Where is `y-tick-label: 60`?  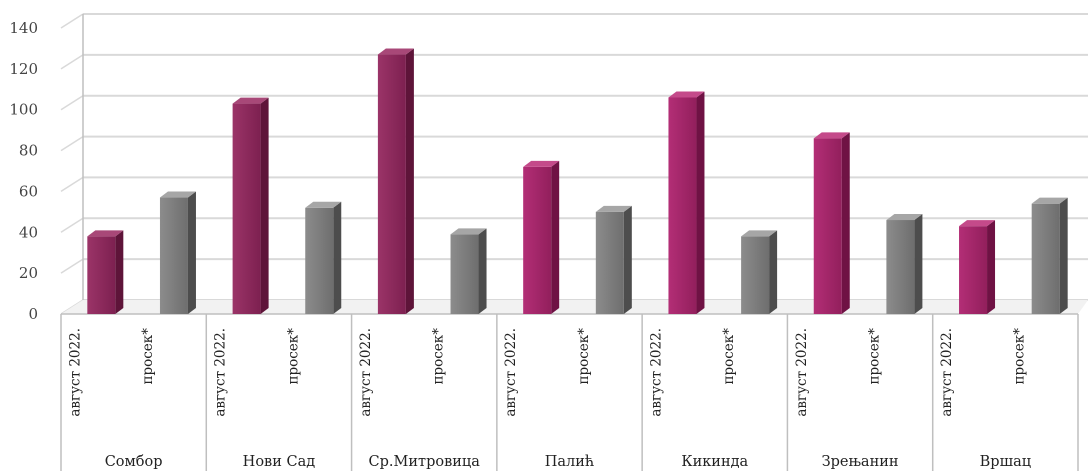
y-tick-label: 60 is located at coordinates (28, 191).